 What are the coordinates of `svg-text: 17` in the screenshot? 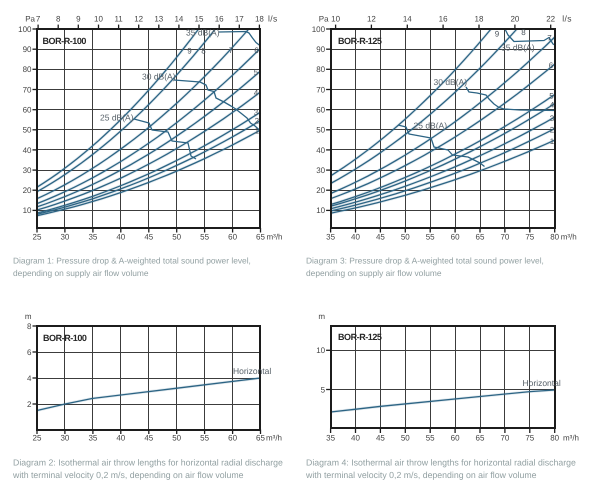 It's located at (239, 19).